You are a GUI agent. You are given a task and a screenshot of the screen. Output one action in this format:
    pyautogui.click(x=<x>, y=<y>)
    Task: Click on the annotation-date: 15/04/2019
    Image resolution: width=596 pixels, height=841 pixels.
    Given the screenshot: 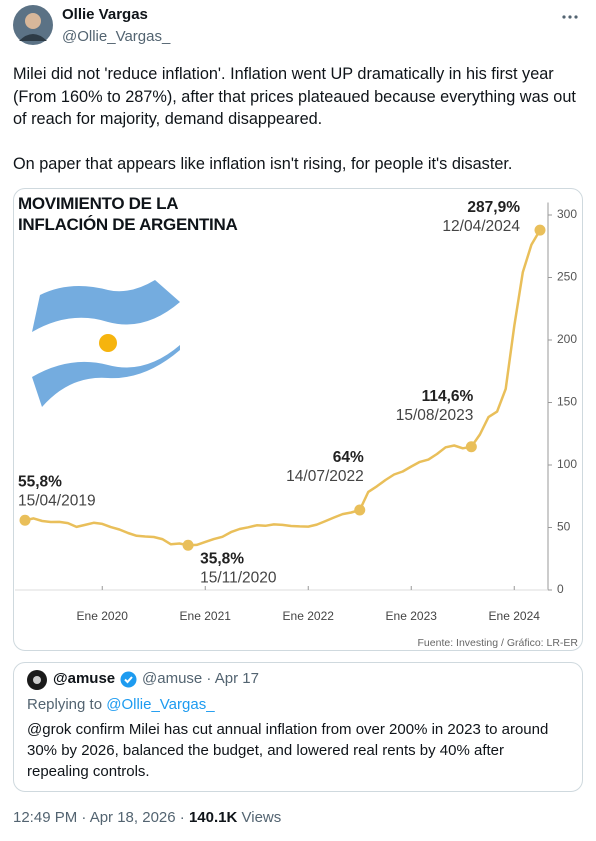 What is the action you would take?
    pyautogui.click(x=57, y=500)
    